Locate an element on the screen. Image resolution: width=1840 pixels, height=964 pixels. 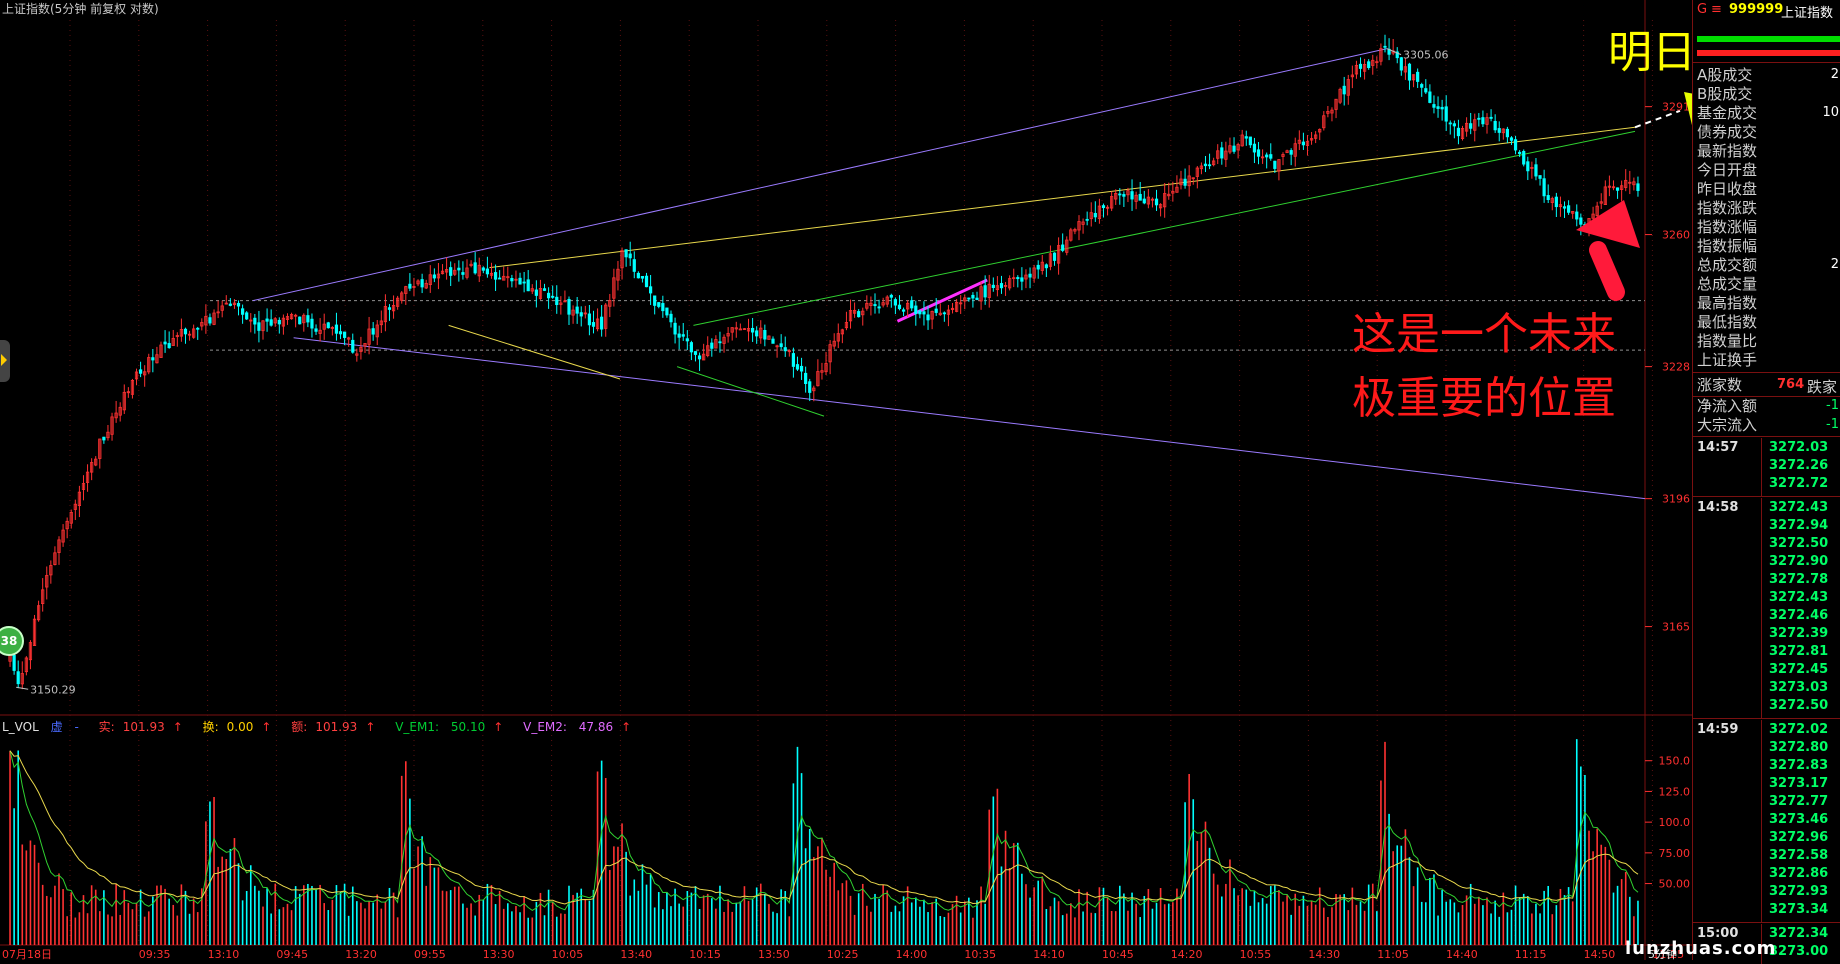
tick-price: 3273.17 is located at coordinates (1799, 783).